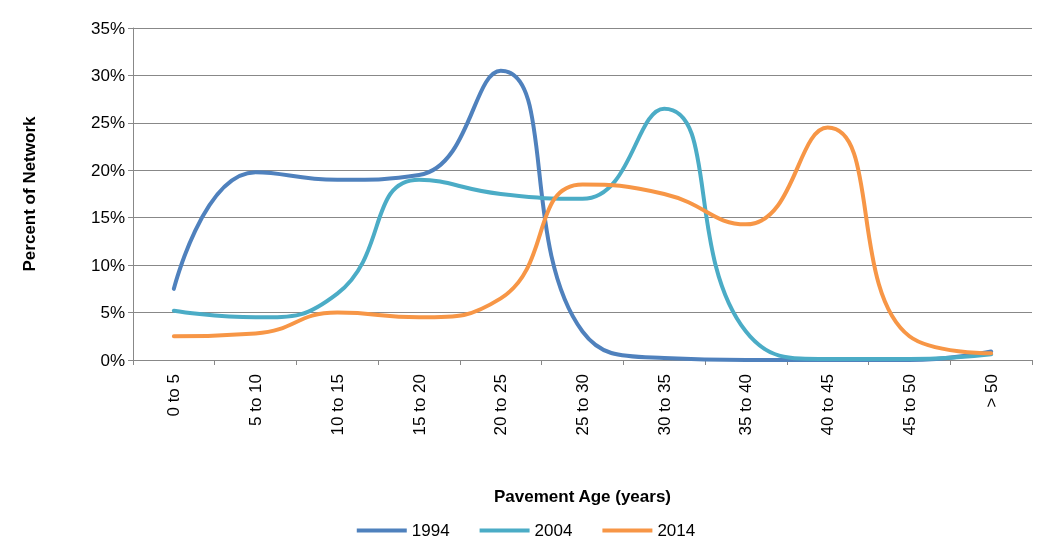 This screenshot has width=1052, height=552. I want to click on legend-label: 2014, so click(676, 530).